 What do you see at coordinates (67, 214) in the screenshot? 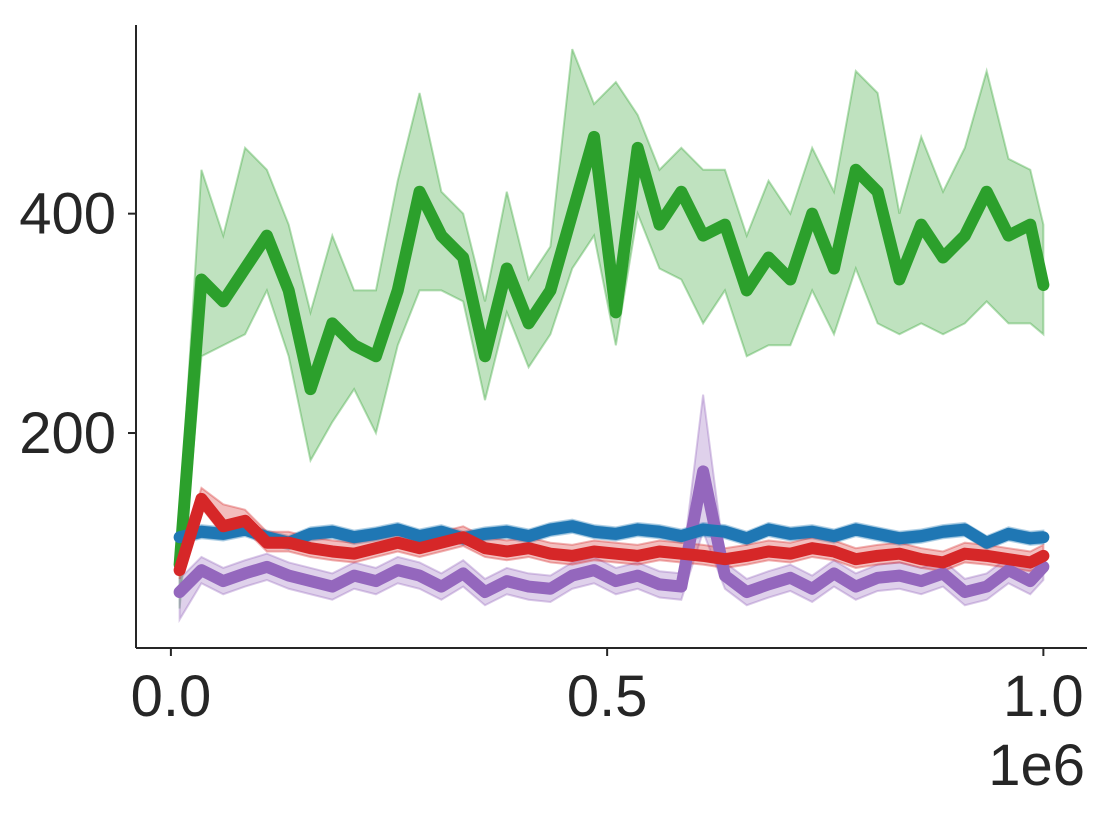
I see `y-tick-label: 400` at bounding box center [67, 214].